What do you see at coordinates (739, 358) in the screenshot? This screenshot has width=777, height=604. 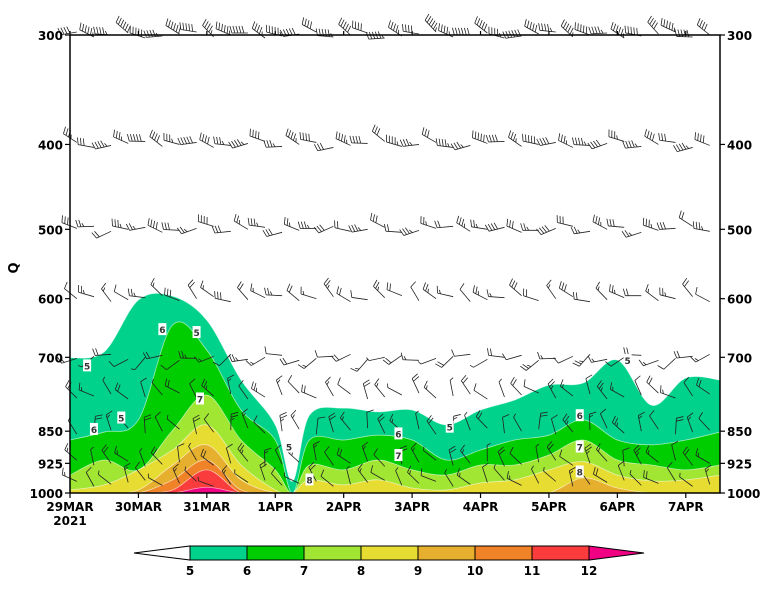 I see `y-tick-label-right: 700` at bounding box center [739, 358].